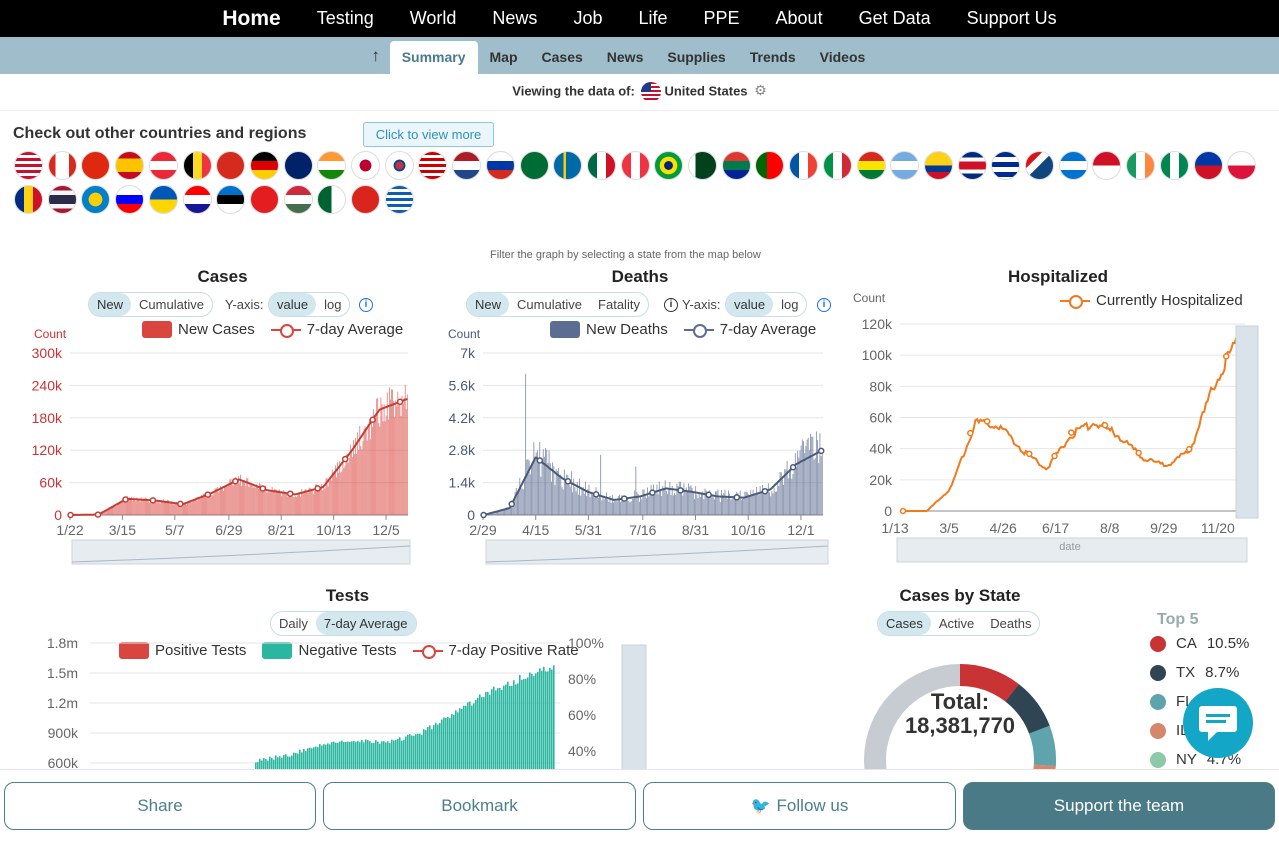 This screenshot has width=1279, height=841. I want to click on tab-news: News, so click(625, 57).